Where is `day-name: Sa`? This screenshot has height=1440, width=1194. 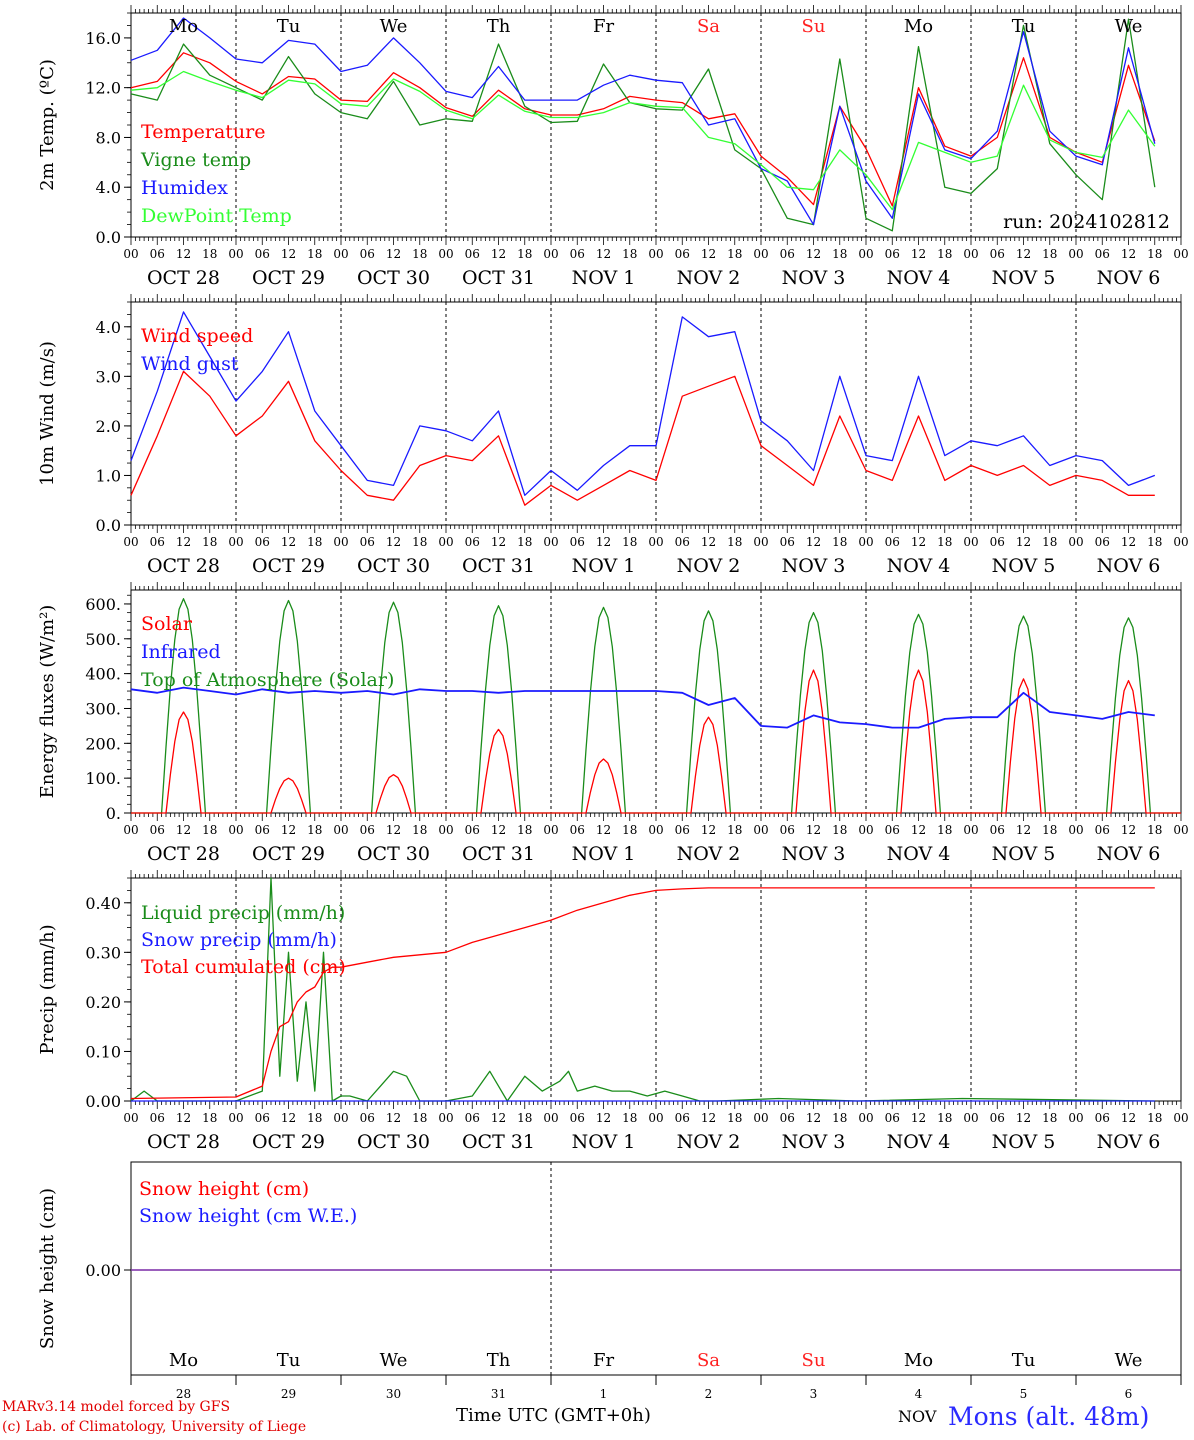 day-name: Sa is located at coordinates (708, 1360).